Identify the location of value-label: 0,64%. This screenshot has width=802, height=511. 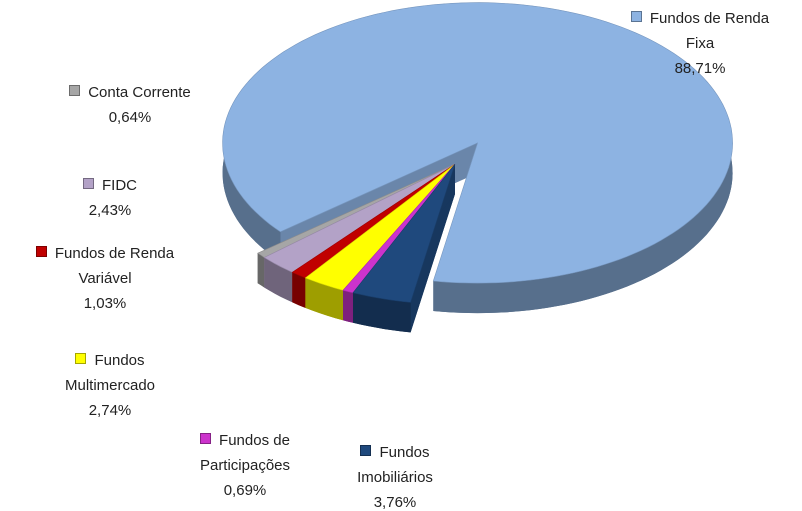
(130, 117).